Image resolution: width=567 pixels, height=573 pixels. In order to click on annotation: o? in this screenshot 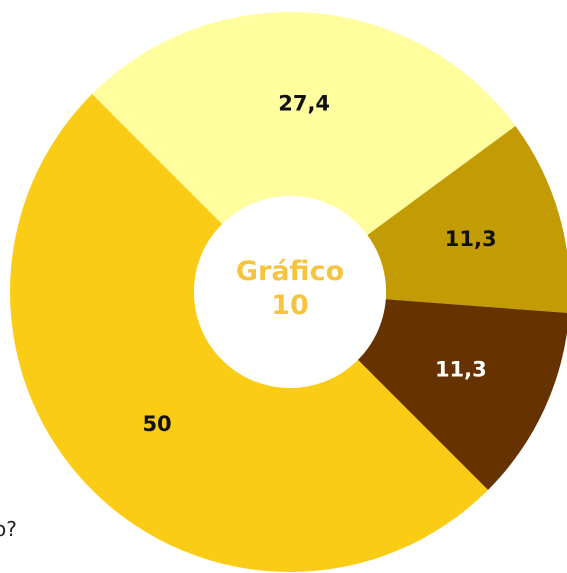, I will do `click(8, 529)`.